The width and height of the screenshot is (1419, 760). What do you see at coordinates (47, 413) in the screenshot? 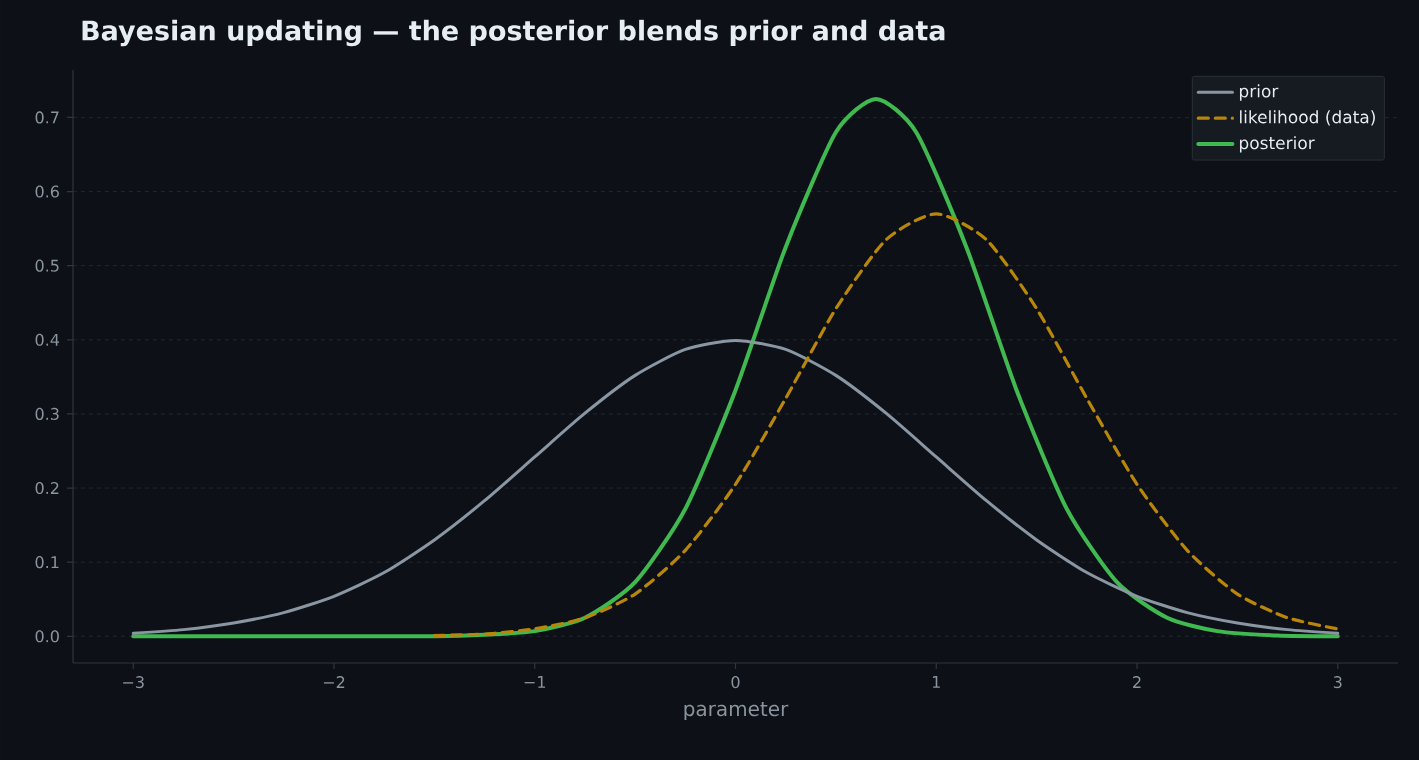
I see `y-tick-label: 0.3` at bounding box center [47, 413].